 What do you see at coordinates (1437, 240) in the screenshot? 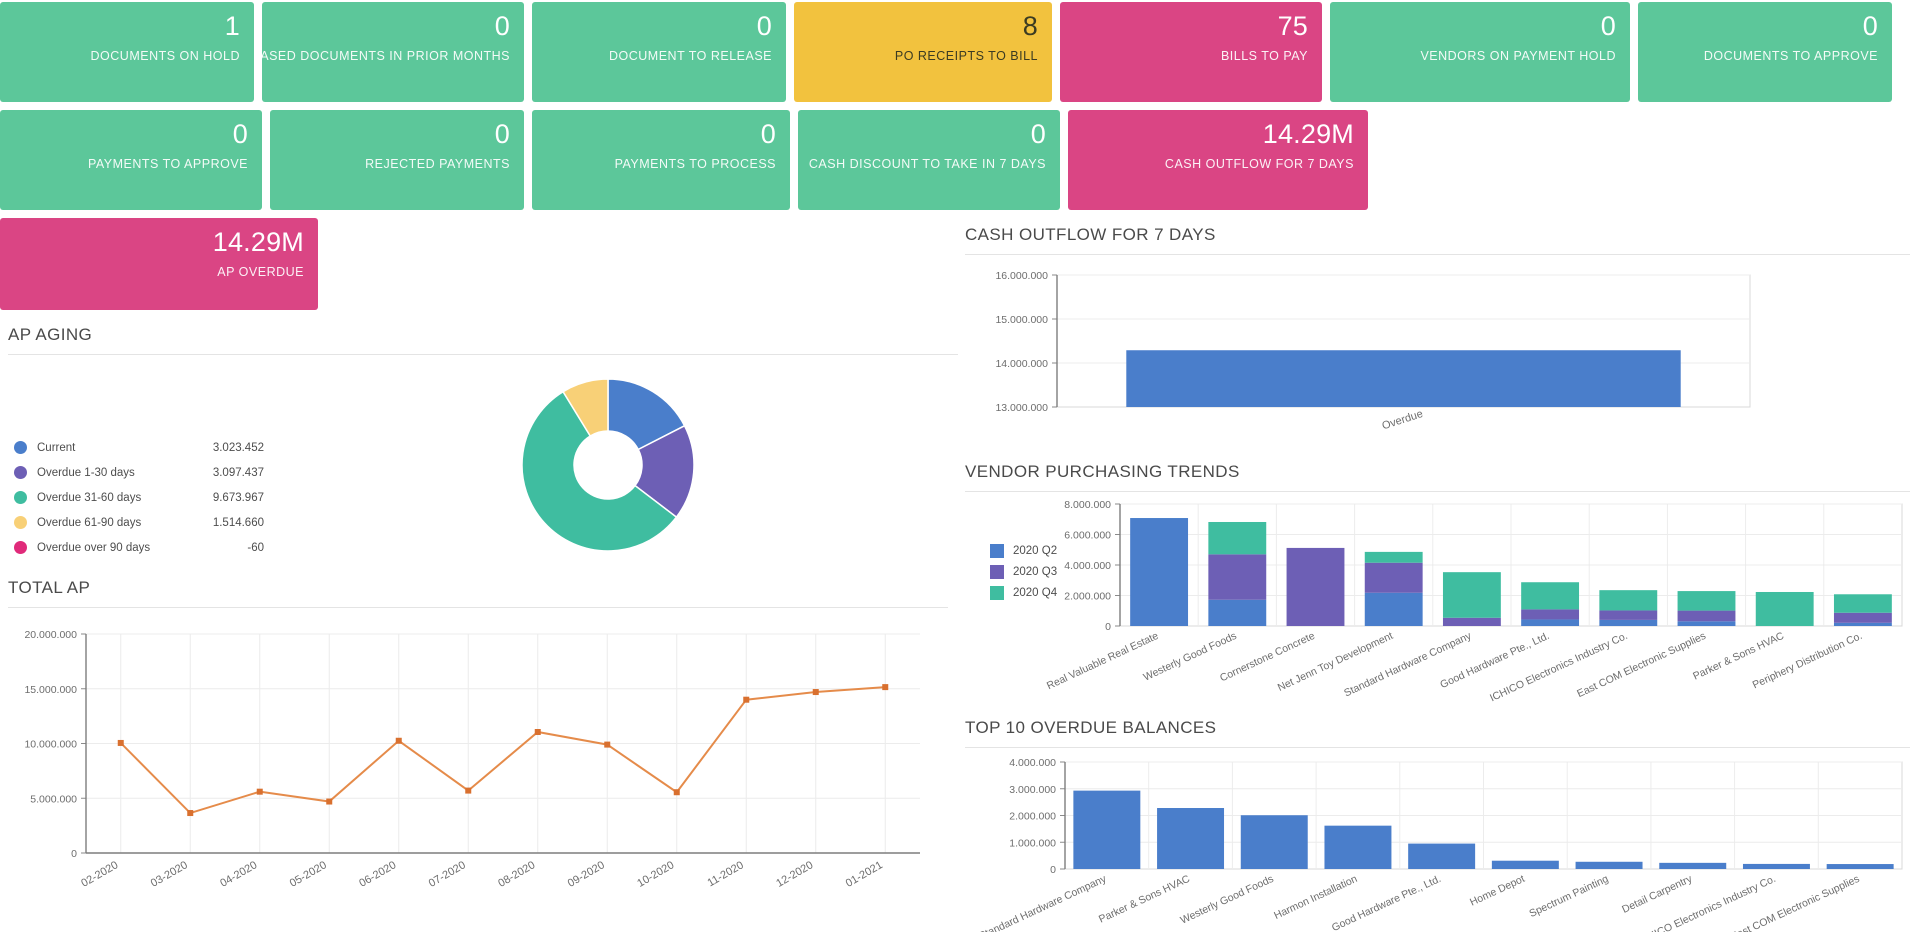
I see `panel-title-cash-outflow: CASH OUTFLOW FOR 7 DAYS` at bounding box center [1437, 240].